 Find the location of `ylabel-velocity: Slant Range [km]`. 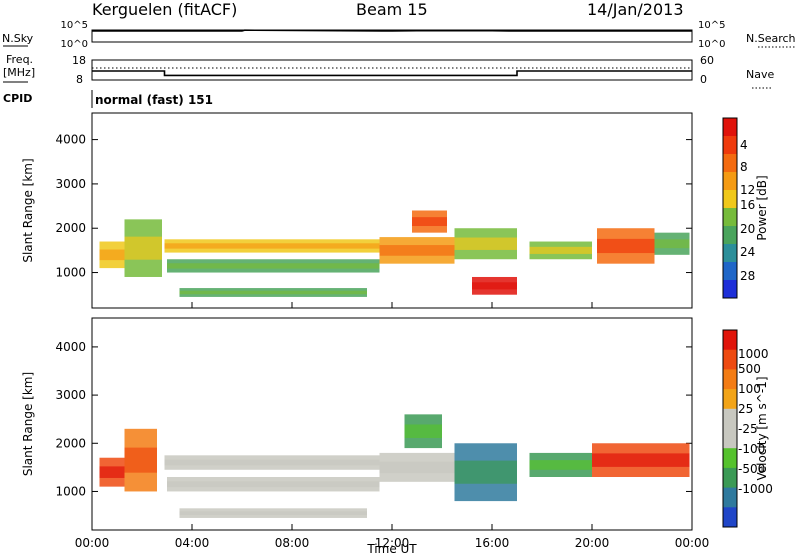

ylabel-velocity: Slant Range [km] is located at coordinates (28, 424).